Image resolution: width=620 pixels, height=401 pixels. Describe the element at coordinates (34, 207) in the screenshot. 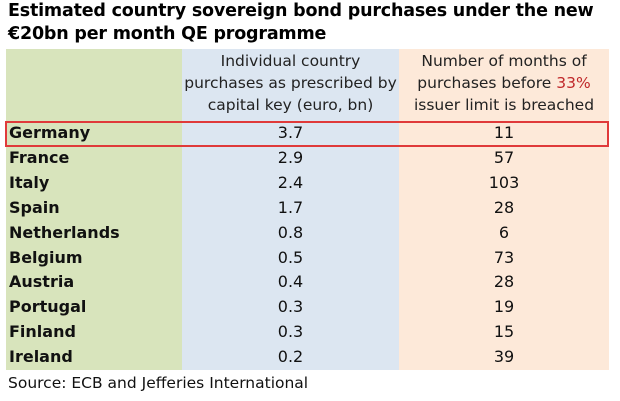

I see `country-cell: Spain` at that location.